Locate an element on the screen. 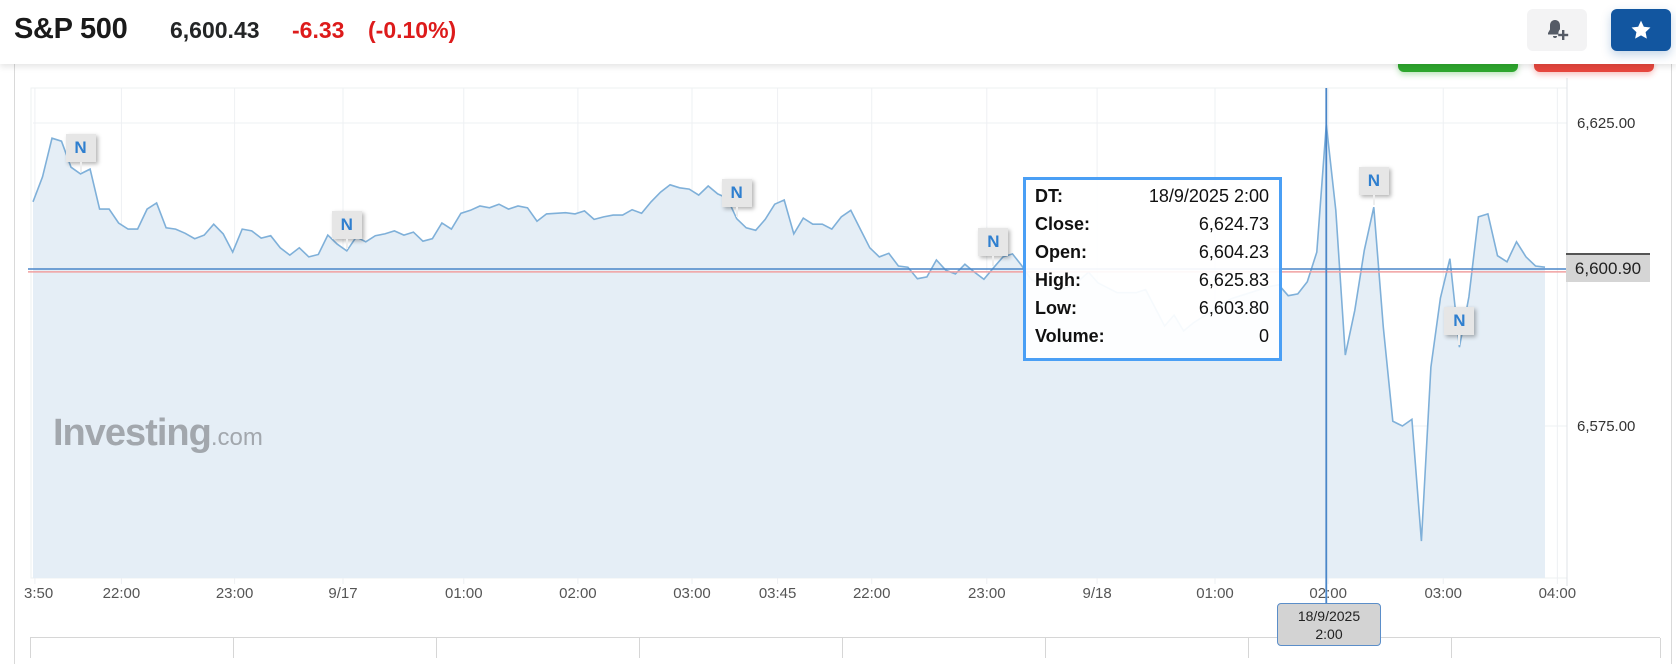  tooltip-value: 6,625.83 is located at coordinates (1233, 280).